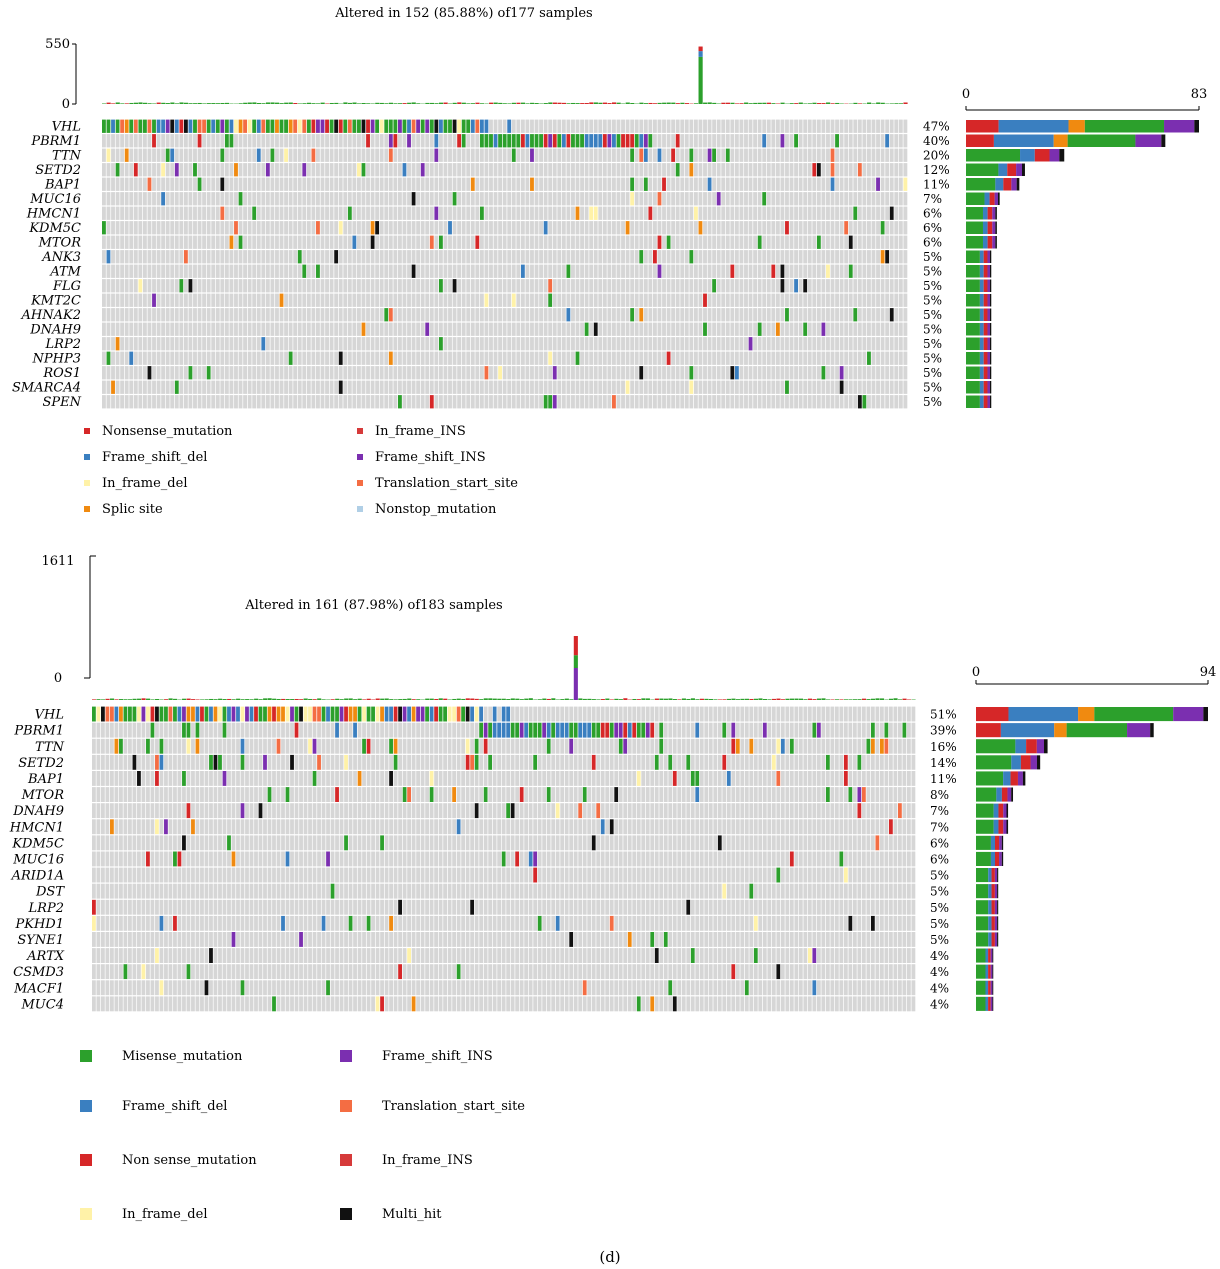  I want to click on gene-label-lrp2: LRP2, so click(46, 908).